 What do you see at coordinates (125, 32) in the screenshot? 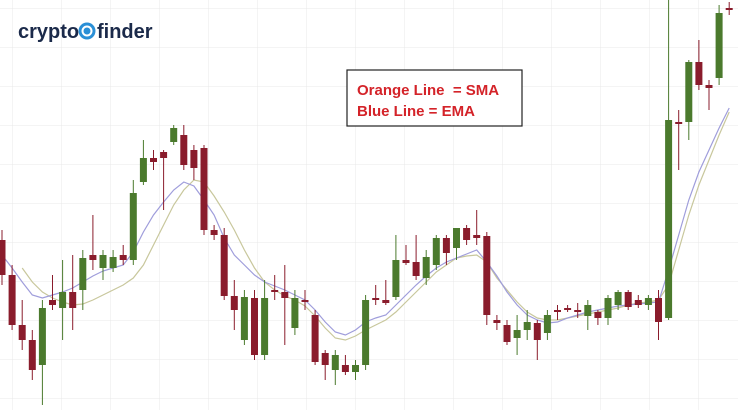
I see `logo-right: finder` at bounding box center [125, 32].